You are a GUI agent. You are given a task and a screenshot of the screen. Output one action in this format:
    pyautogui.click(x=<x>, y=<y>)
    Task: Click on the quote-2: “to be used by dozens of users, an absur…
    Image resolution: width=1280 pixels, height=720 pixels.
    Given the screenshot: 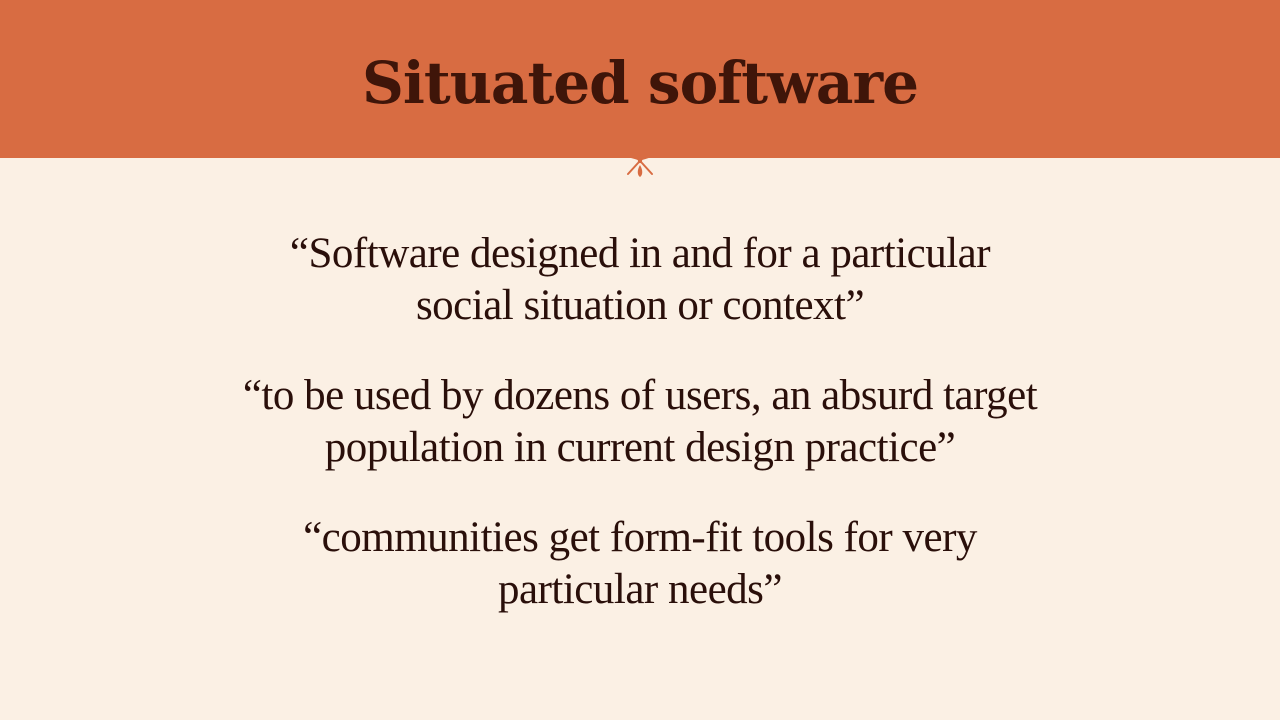 What is the action you would take?
    pyautogui.click(x=640, y=421)
    